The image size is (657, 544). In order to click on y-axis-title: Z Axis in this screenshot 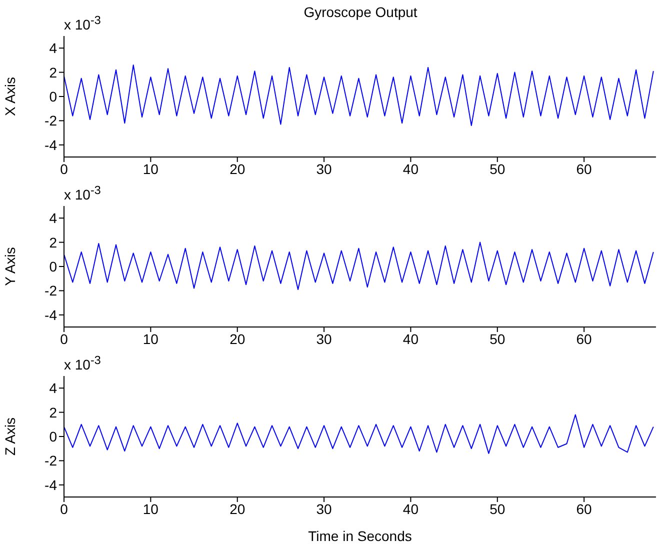, I will do `click(10, 436)`.